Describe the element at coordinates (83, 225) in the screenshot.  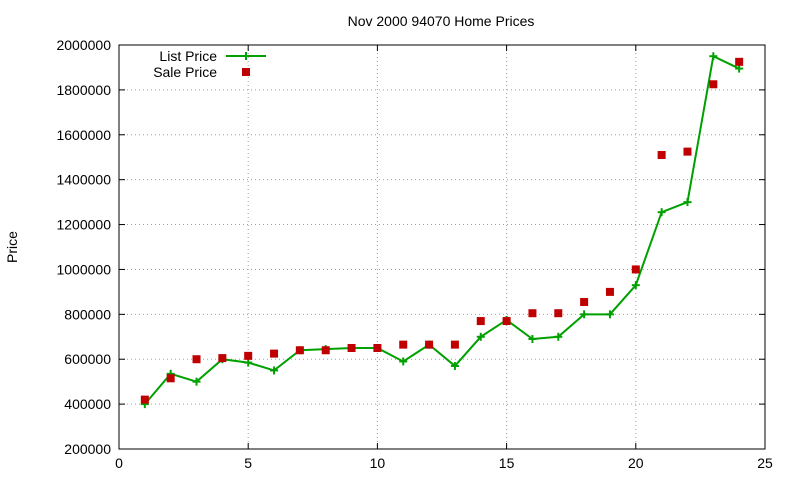
I see `y-tick-label: 1200000` at that location.